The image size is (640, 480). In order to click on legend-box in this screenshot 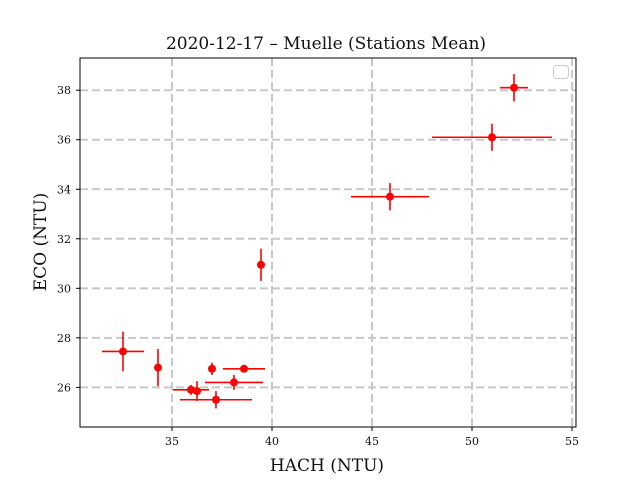, I will do `click(561, 72)`.